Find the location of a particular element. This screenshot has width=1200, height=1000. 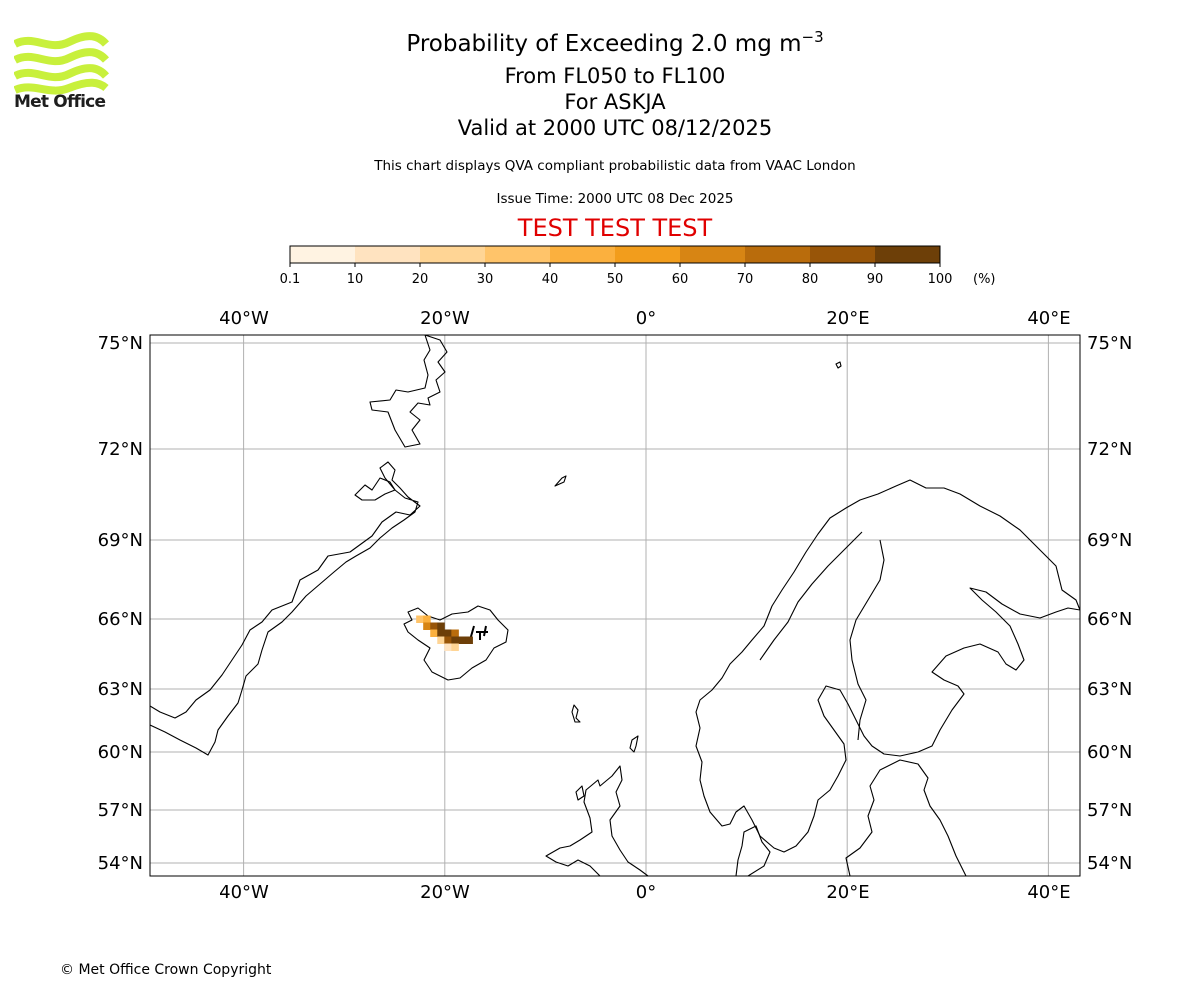

lat-label-right-75n: 75°N is located at coordinates (1109, 343).